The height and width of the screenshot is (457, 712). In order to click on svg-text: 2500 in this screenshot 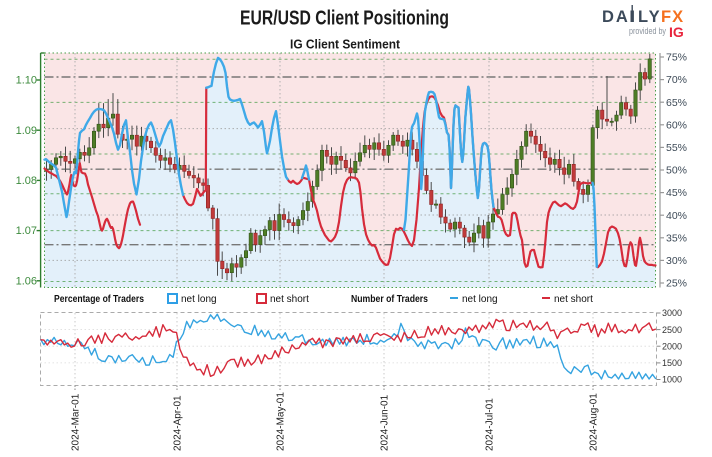, I will do `click(672, 330)`.